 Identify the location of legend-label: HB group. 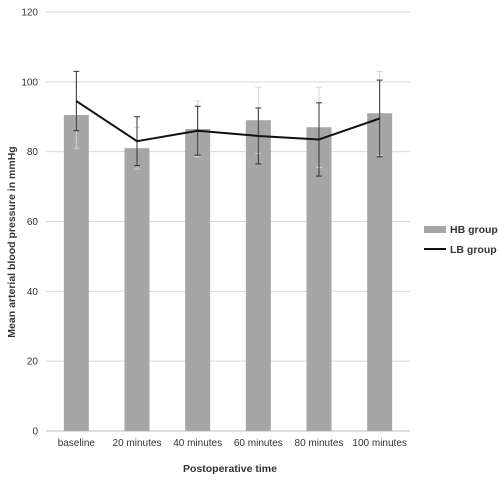
(474, 230).